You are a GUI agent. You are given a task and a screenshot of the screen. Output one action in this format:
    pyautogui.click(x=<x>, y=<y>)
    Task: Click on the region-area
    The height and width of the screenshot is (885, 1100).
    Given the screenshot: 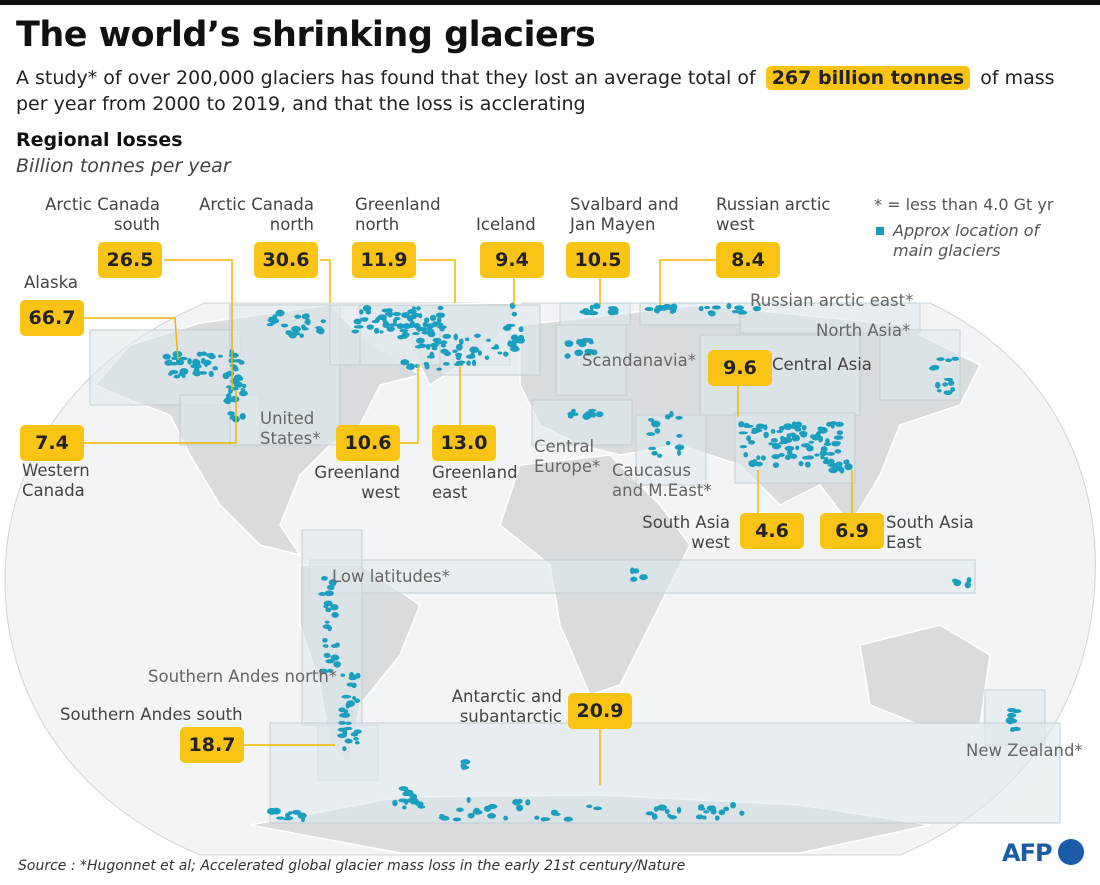 What is the action you would take?
    pyautogui.click(x=830, y=318)
    